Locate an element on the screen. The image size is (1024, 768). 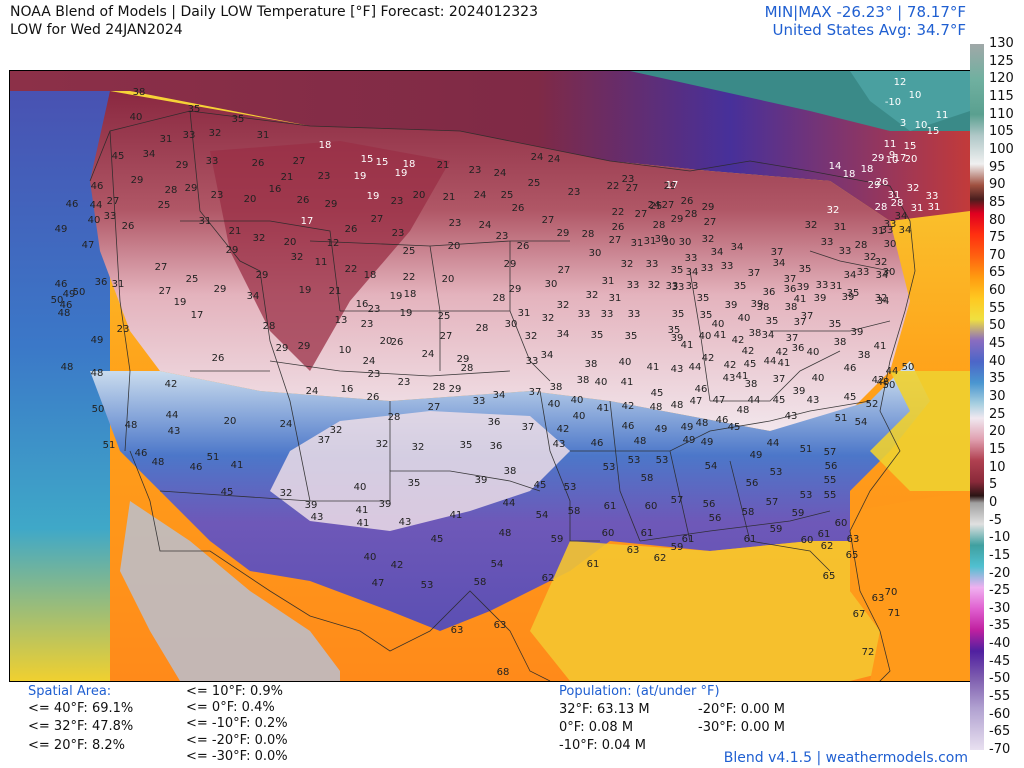
scale-label: -30 is located at coordinates (1000, 608).